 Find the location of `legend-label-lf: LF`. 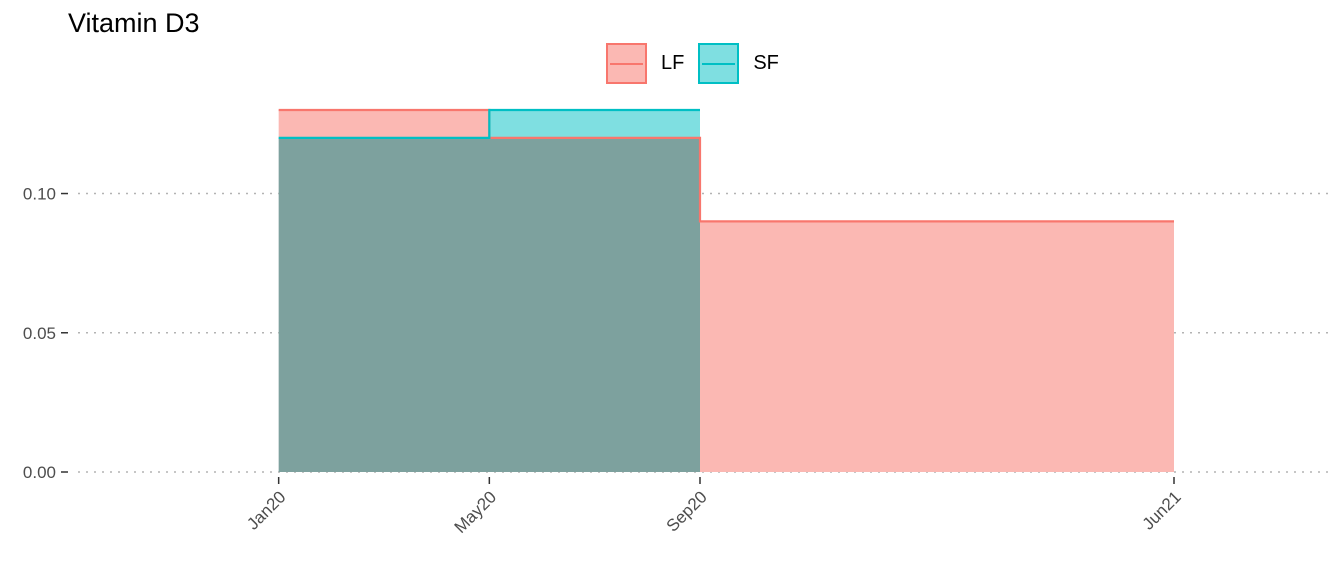

legend-label-lf: LF is located at coordinates (673, 63).